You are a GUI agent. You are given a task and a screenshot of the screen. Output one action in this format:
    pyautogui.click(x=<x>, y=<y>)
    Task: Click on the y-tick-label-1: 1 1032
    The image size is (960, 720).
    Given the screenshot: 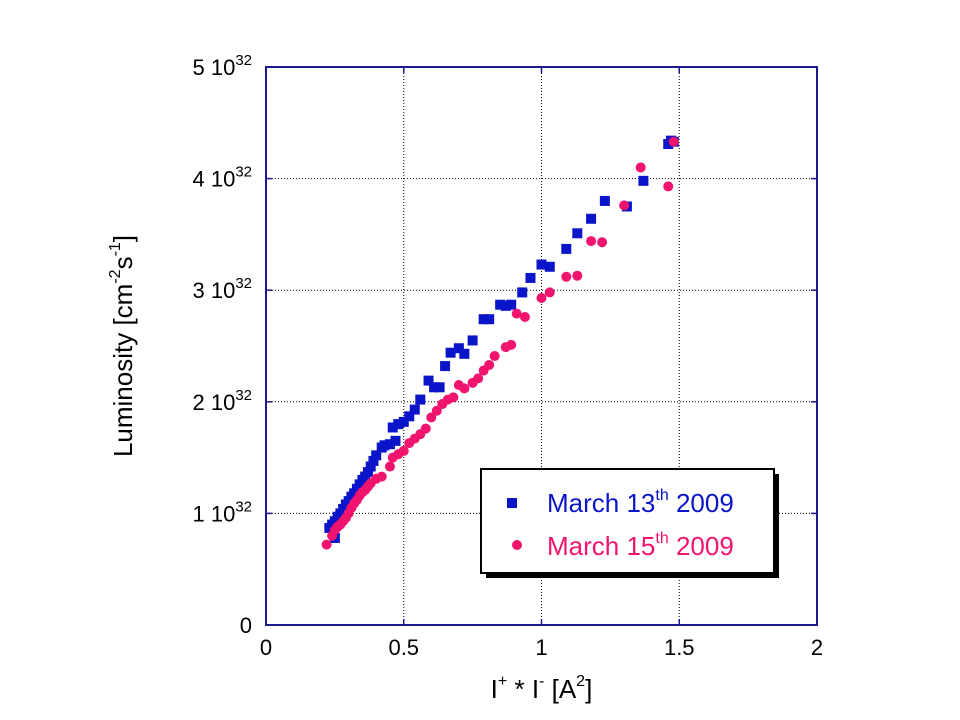 What is the action you would take?
    pyautogui.click(x=222, y=512)
    